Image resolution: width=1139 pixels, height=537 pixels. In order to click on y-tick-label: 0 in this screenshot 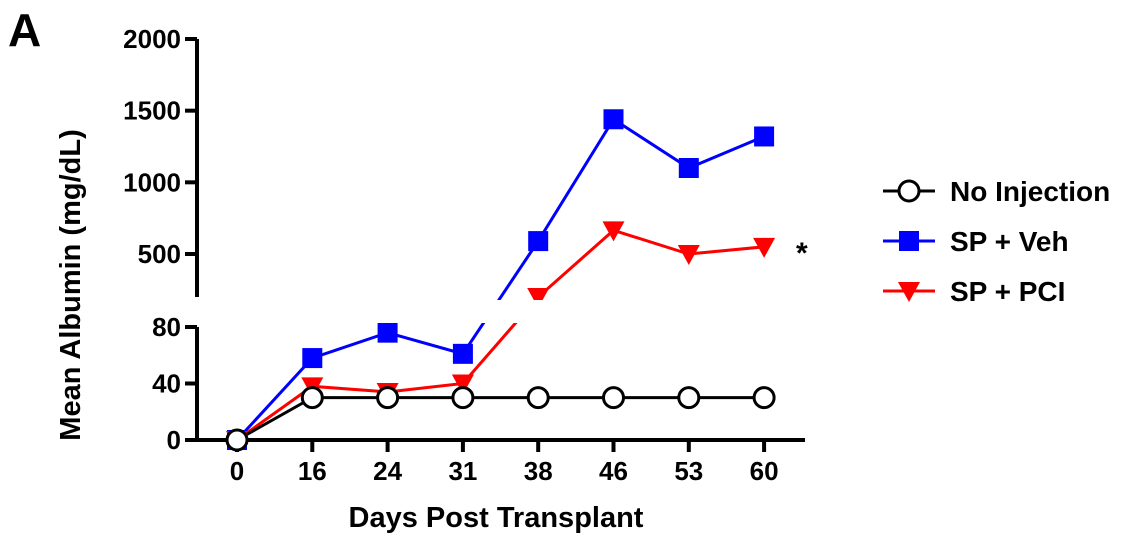, I will do `click(174, 440)`.